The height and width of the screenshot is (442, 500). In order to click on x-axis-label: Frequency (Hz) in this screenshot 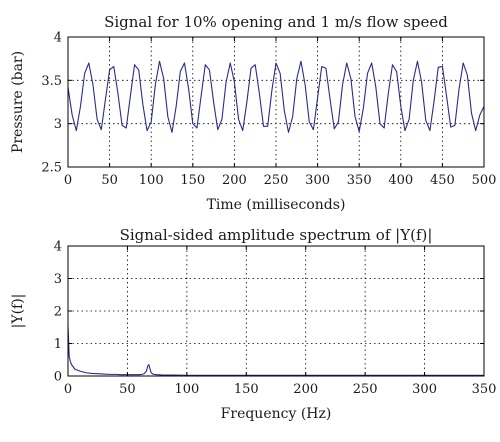, I will do `click(276, 414)`.